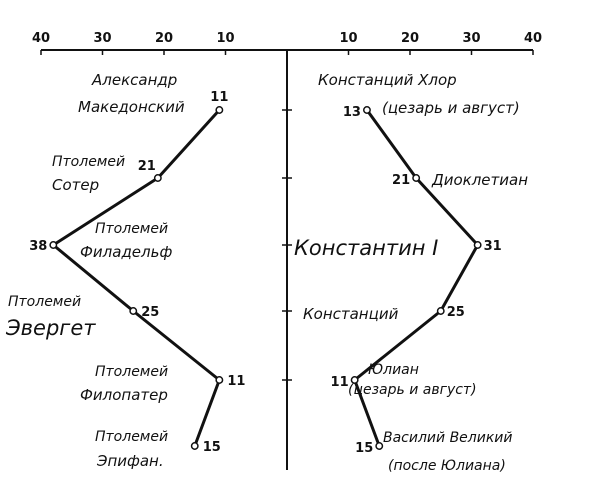 Image resolution: width=600 pixels, height=501 pixels. Describe the element at coordinates (416, 278) in the screenshot. I see `right-series-line` at that location.